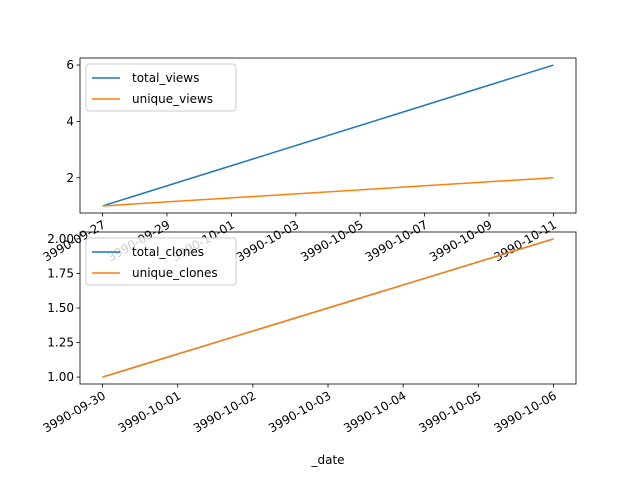  Describe the element at coordinates (328, 192) in the screenshot. I see `series-line-unique_views` at that location.